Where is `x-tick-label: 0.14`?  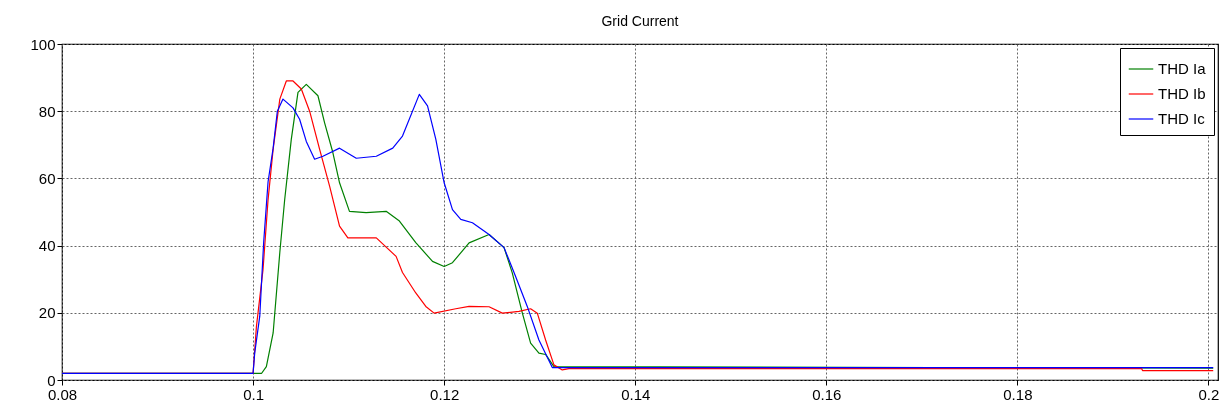 x-tick-label: 0.14 is located at coordinates (636, 394).